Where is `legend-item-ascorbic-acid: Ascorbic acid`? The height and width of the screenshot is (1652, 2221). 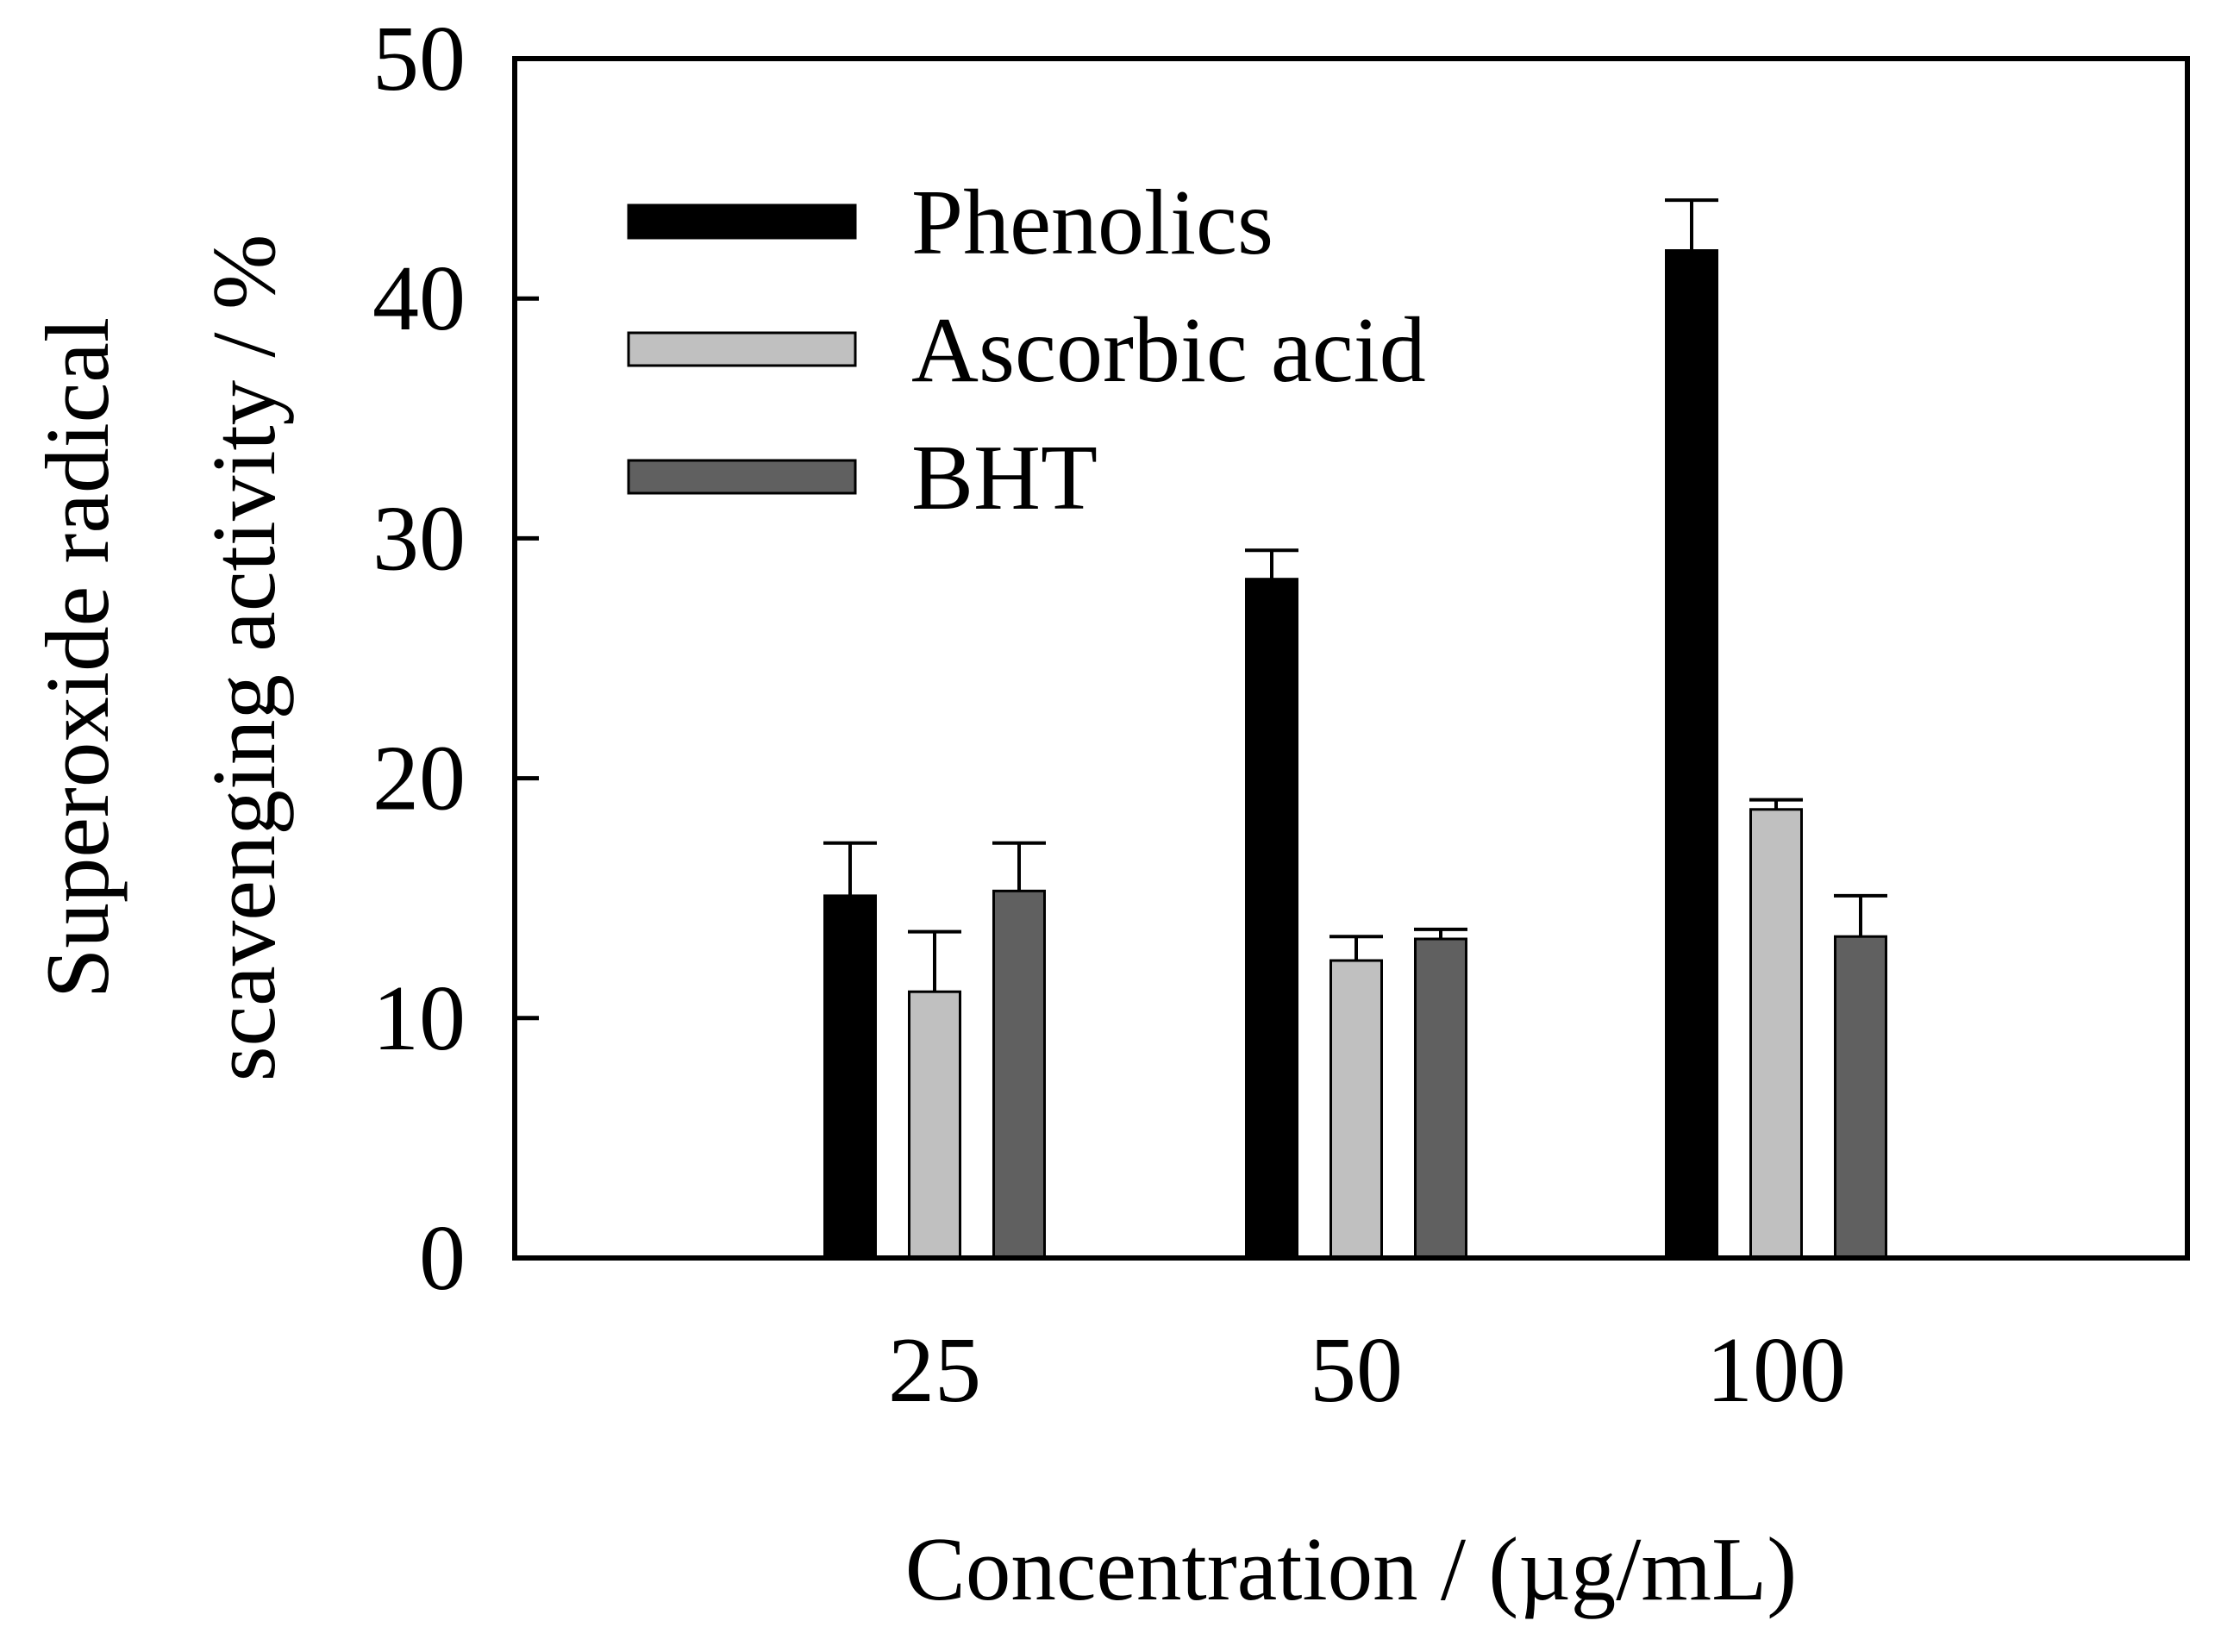 legend-item-ascorbic-acid: Ascorbic acid is located at coordinates (1026, 350).